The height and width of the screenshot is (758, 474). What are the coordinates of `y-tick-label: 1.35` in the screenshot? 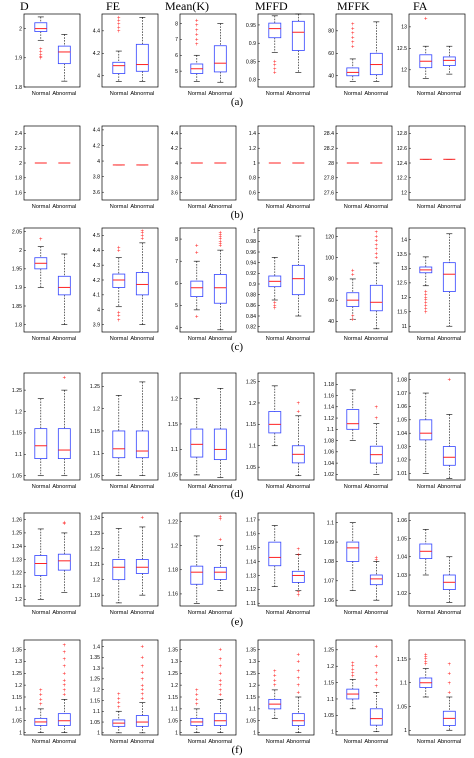 It's located at (95, 658).